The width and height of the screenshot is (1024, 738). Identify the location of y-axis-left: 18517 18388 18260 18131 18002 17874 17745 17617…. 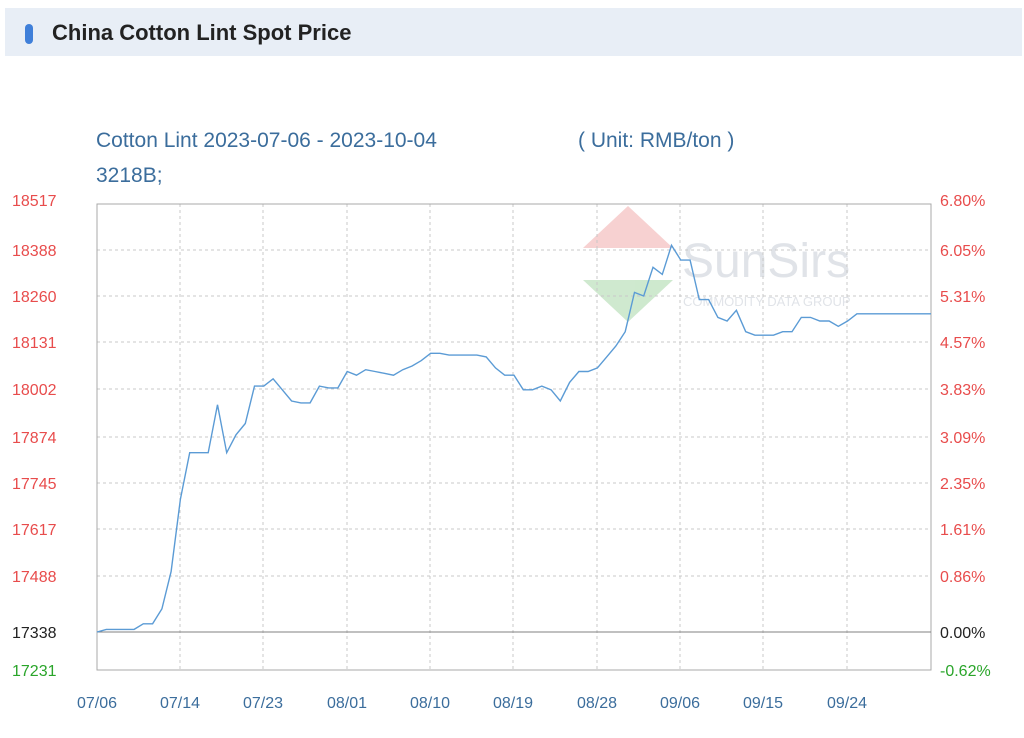
(34, 436).